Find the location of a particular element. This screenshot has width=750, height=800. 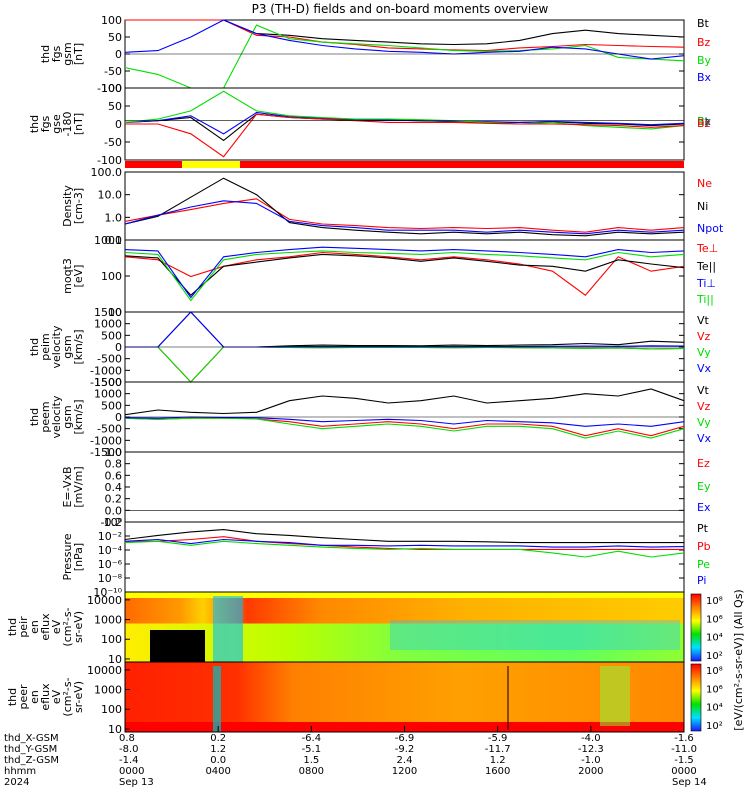

x-tick-label: Sep 14 is located at coordinates (689, 782).